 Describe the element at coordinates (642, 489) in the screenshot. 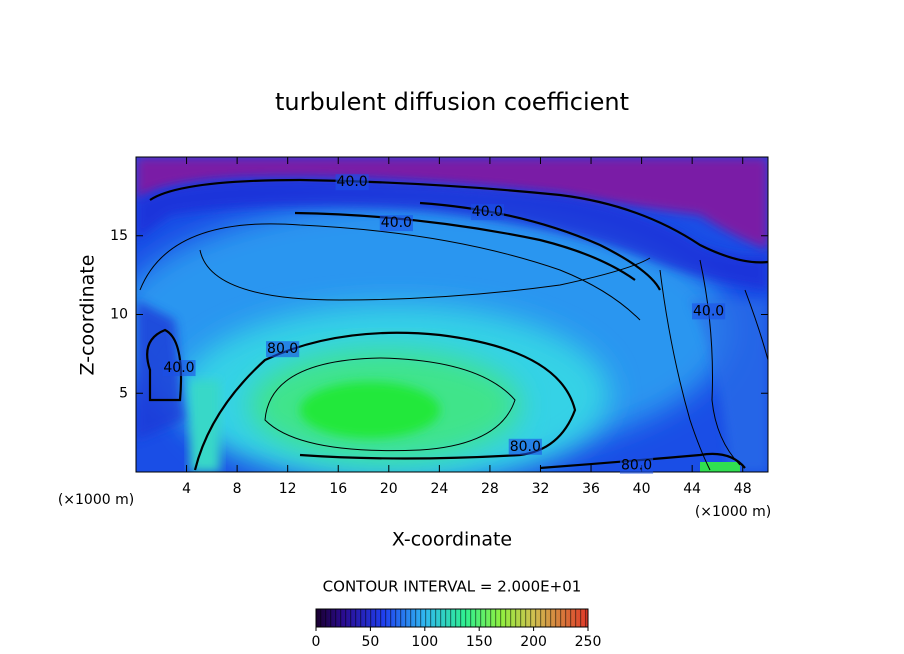

I see `x-tick-label: 40` at that location.